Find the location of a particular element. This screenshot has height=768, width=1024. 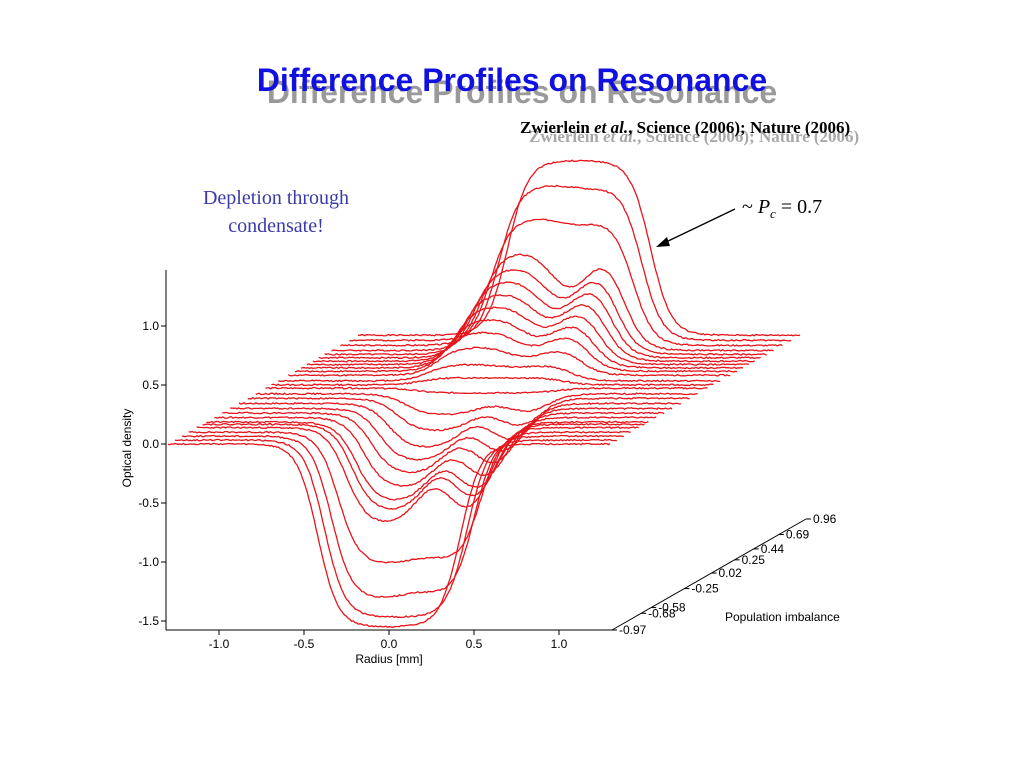

y-axis-ticks: 1.0 0.5 0.0 -0.5 -1.0 -1.5 is located at coordinates (152, 473).